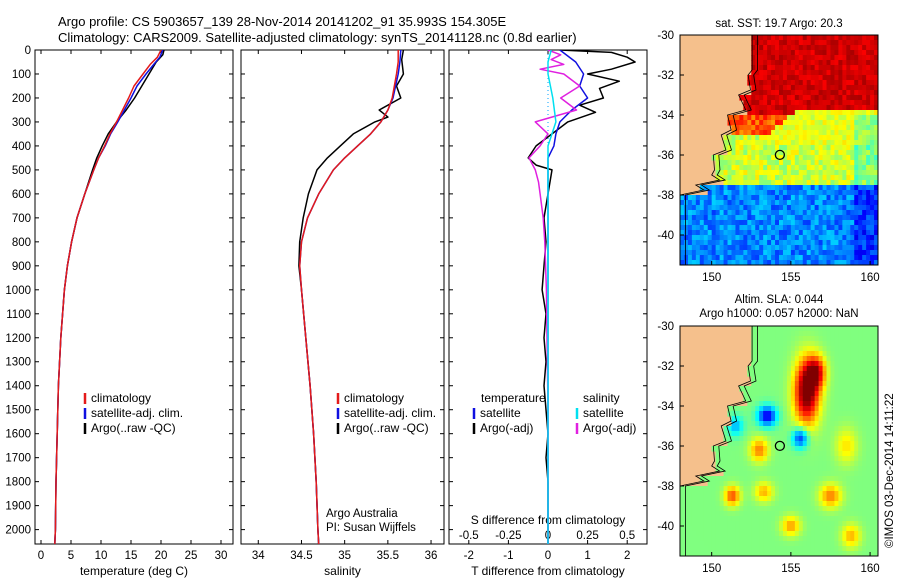 The height and width of the screenshot is (580, 900). I want to click on map-x-tick-label: 160, so click(869, 278).